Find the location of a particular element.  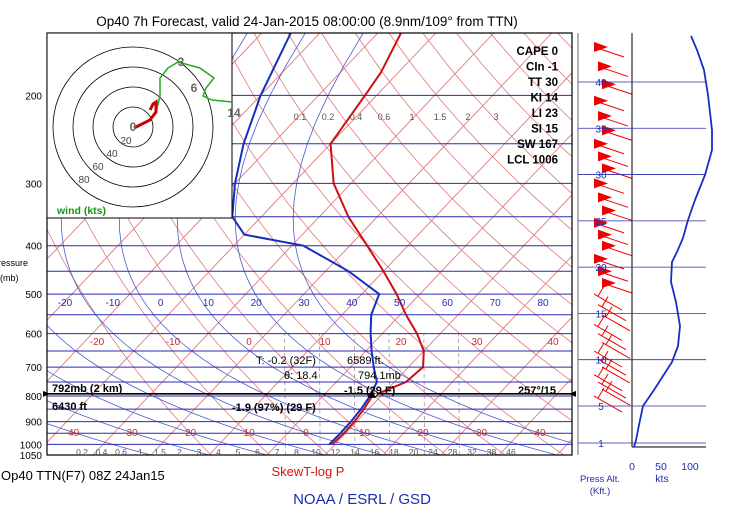

temperature-label-top: 60 is located at coordinates (448, 303).